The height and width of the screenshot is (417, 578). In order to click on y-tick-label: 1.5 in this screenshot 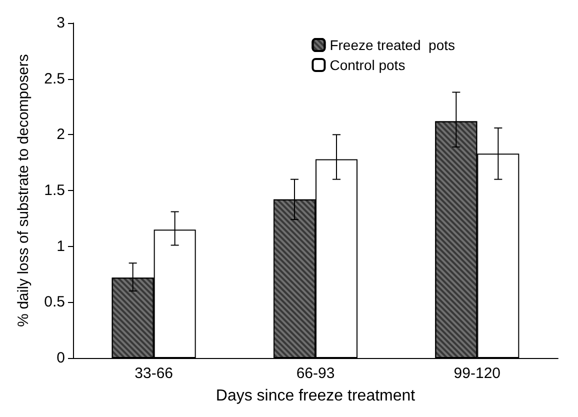, I will do `click(54, 190)`.